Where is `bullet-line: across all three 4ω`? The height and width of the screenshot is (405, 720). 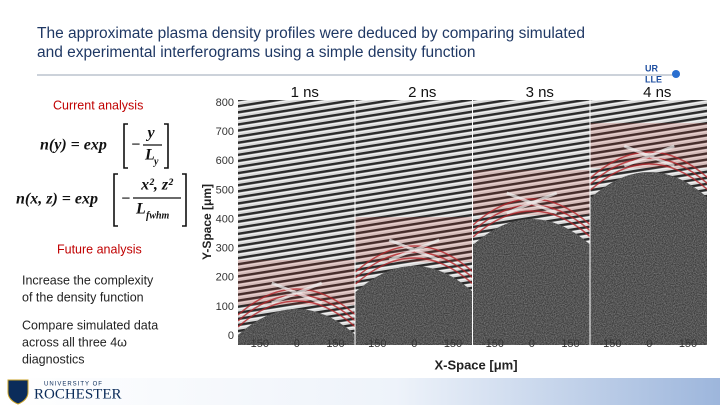
bullet-line: across all three 4ω is located at coordinates (74, 342).